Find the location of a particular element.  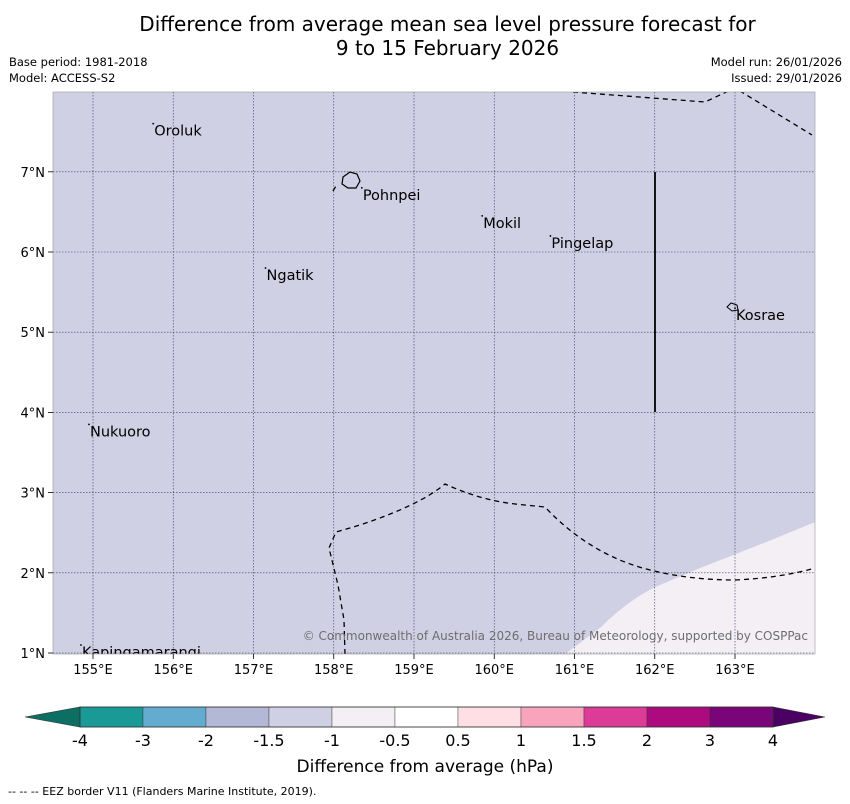

place-label: Nukuoro is located at coordinates (120, 432).